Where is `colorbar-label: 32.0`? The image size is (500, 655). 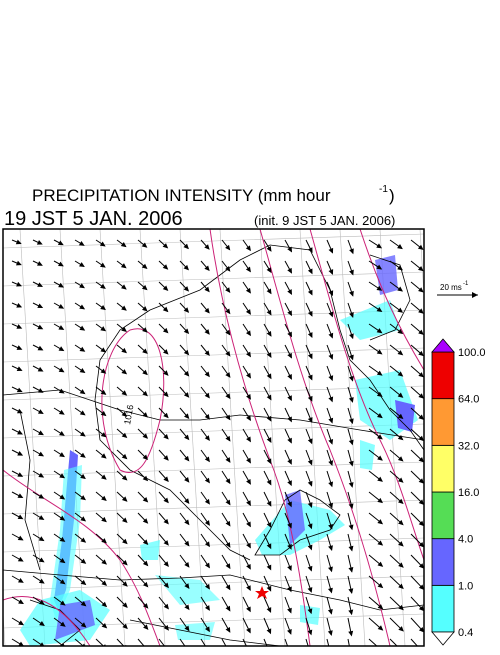 colorbar-label: 32.0 is located at coordinates (468, 446).